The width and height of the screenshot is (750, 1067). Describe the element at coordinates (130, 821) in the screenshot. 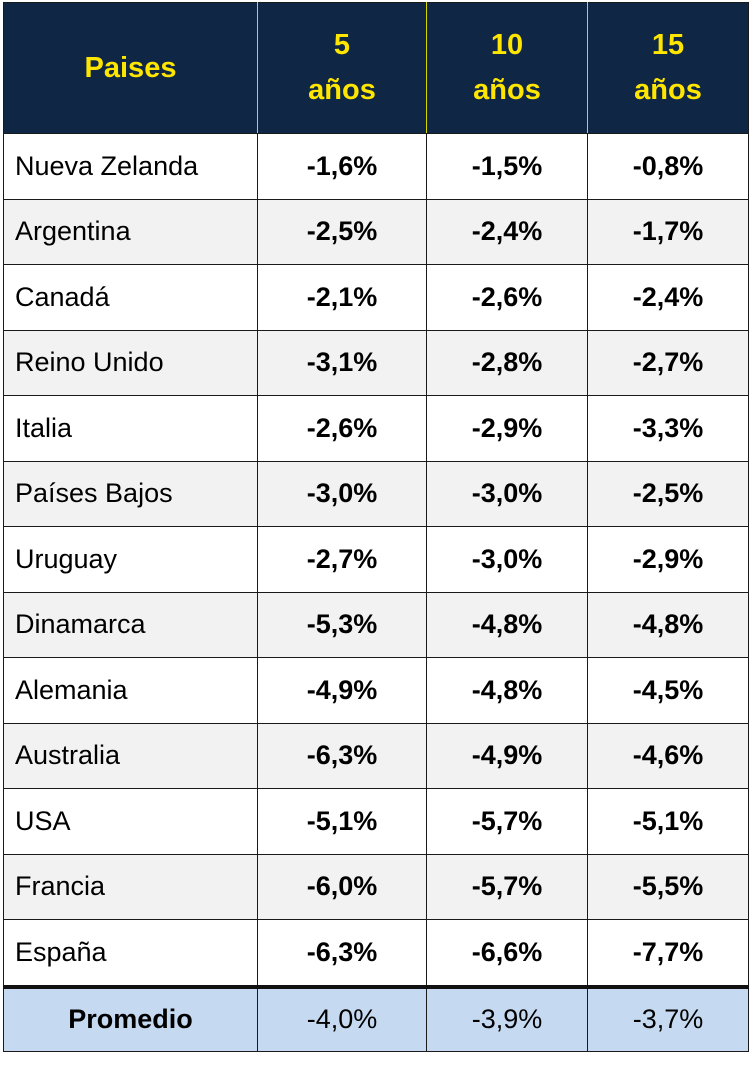

I see `country-cell: USA` at that location.